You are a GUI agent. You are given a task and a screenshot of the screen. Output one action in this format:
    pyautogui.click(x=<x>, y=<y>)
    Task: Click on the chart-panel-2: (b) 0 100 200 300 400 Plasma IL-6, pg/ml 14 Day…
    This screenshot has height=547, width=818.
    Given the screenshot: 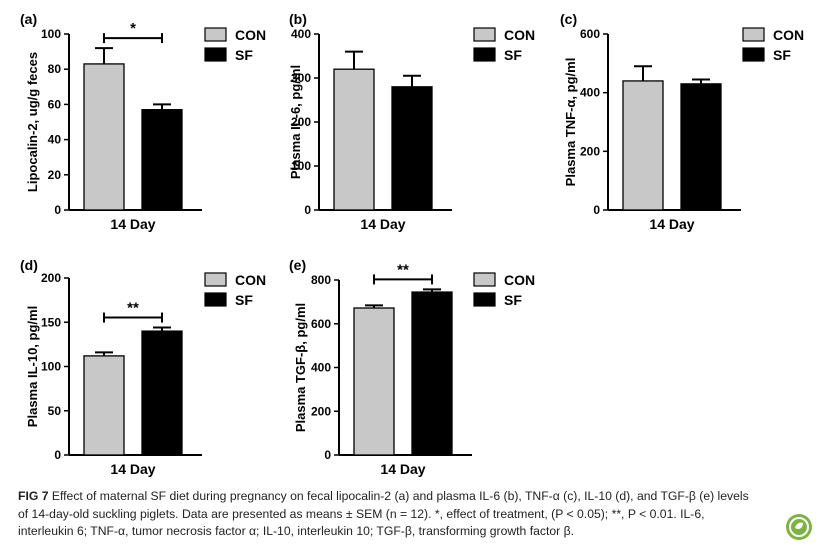 What is the action you would take?
    pyautogui.click(x=411, y=121)
    